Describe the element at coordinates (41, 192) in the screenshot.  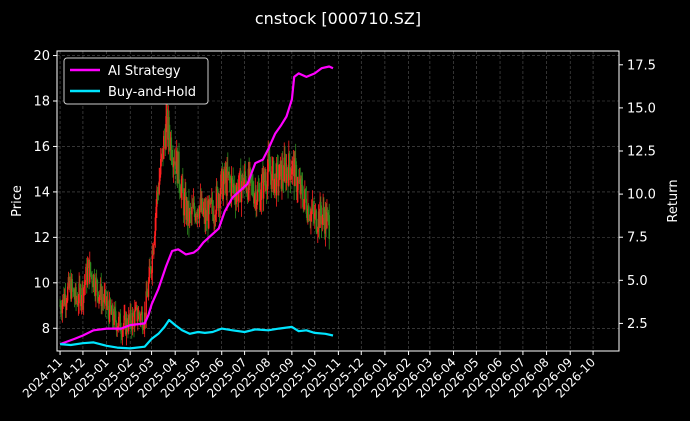
I see `y-left-tick-label: 14` at that location.